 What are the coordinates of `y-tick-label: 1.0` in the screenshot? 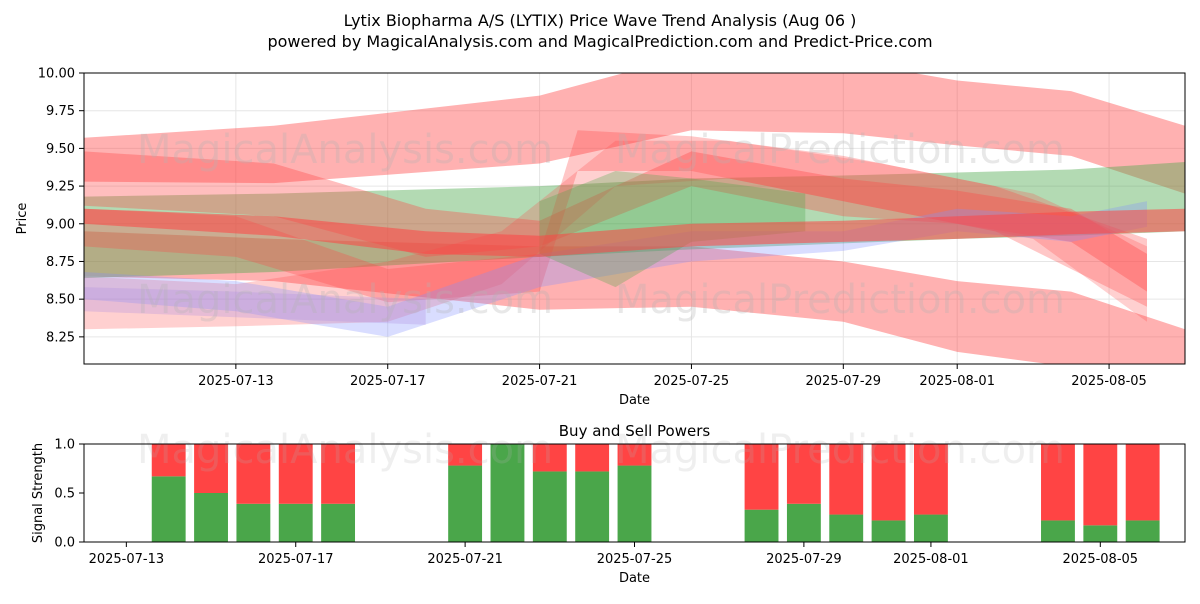 It's located at (64, 445).